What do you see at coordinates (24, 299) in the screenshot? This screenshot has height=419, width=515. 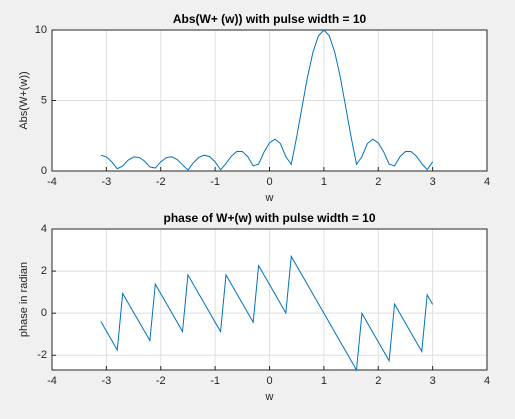 I see `y-axis-label: phase in radian` at bounding box center [24, 299].